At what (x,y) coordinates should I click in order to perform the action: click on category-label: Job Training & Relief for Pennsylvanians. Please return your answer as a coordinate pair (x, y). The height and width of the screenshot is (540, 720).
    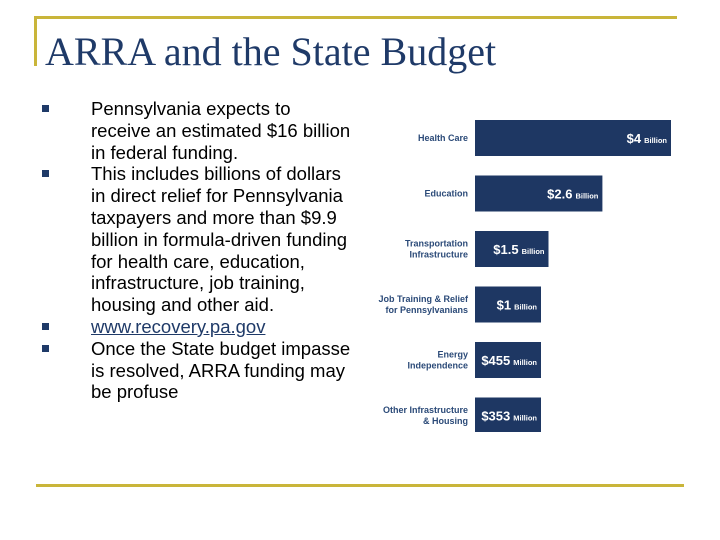
    Looking at the image, I should click on (423, 304).